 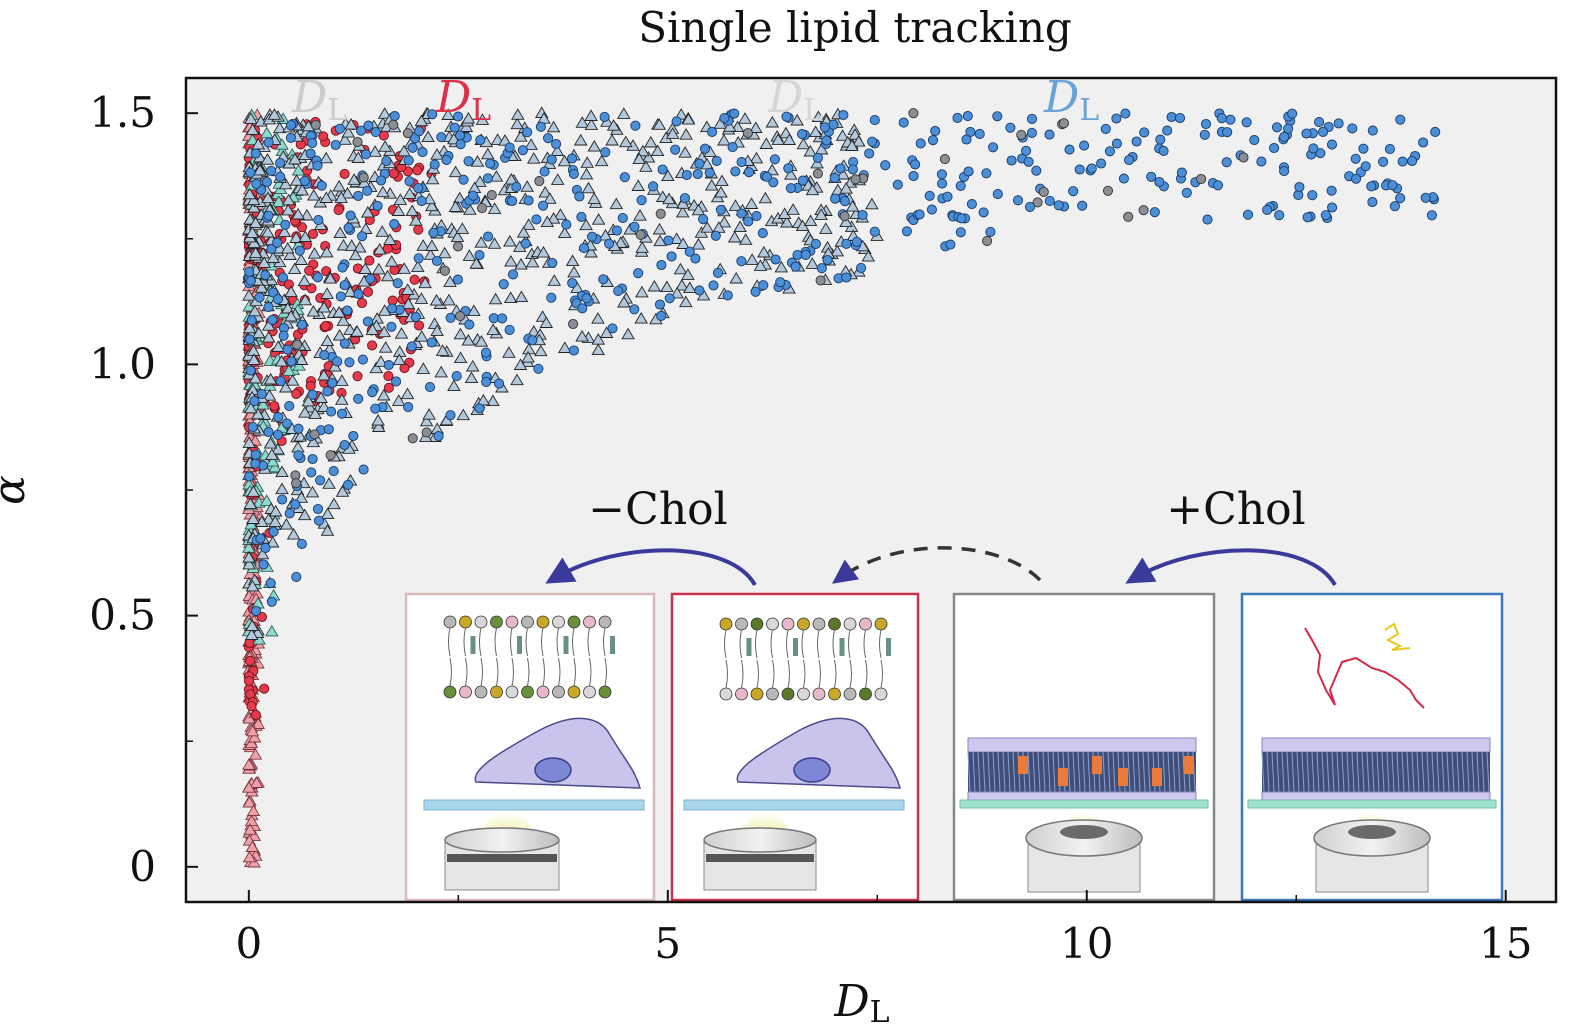 What do you see at coordinates (463, 100) in the screenshot?
I see `legend-label: DL` at bounding box center [463, 100].